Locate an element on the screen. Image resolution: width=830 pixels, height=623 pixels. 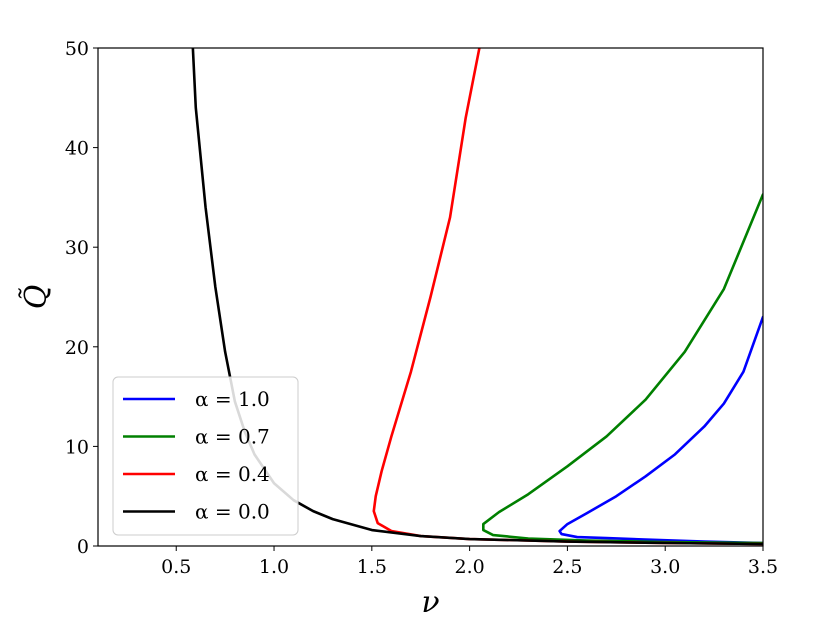
y-tick-label: 20 is located at coordinates (77, 348).